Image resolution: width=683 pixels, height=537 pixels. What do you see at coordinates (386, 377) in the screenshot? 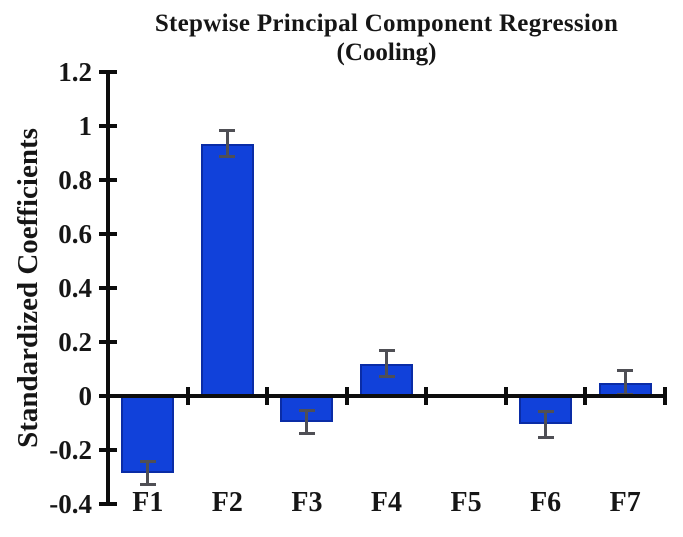
I see `error-bar-cap-bottom-F4` at bounding box center [386, 377].